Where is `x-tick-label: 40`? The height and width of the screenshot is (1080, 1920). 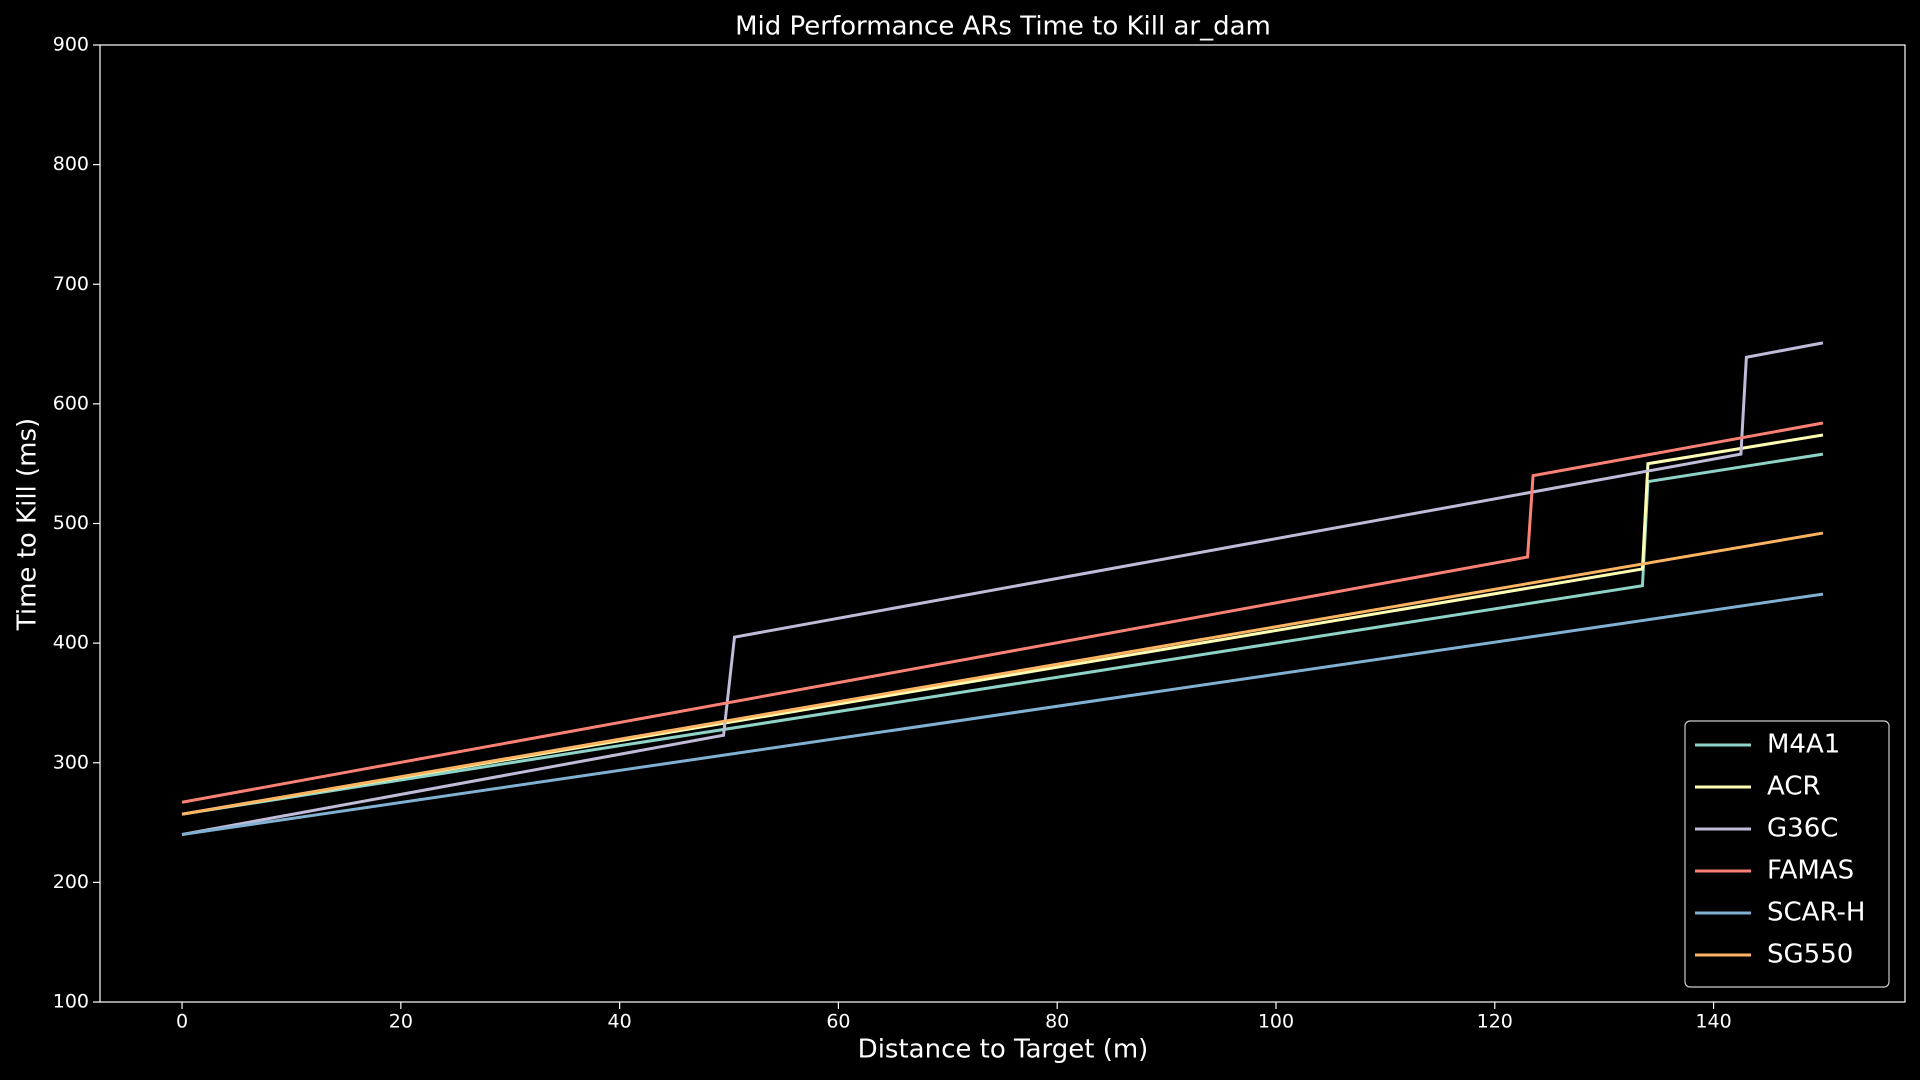
x-tick-label: 40 is located at coordinates (620, 1022).